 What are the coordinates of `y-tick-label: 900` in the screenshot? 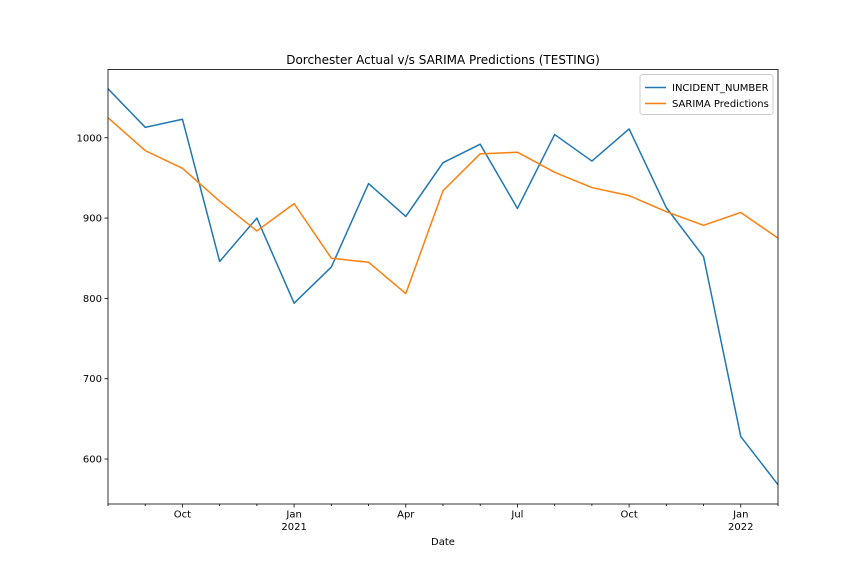 It's located at (92, 219).